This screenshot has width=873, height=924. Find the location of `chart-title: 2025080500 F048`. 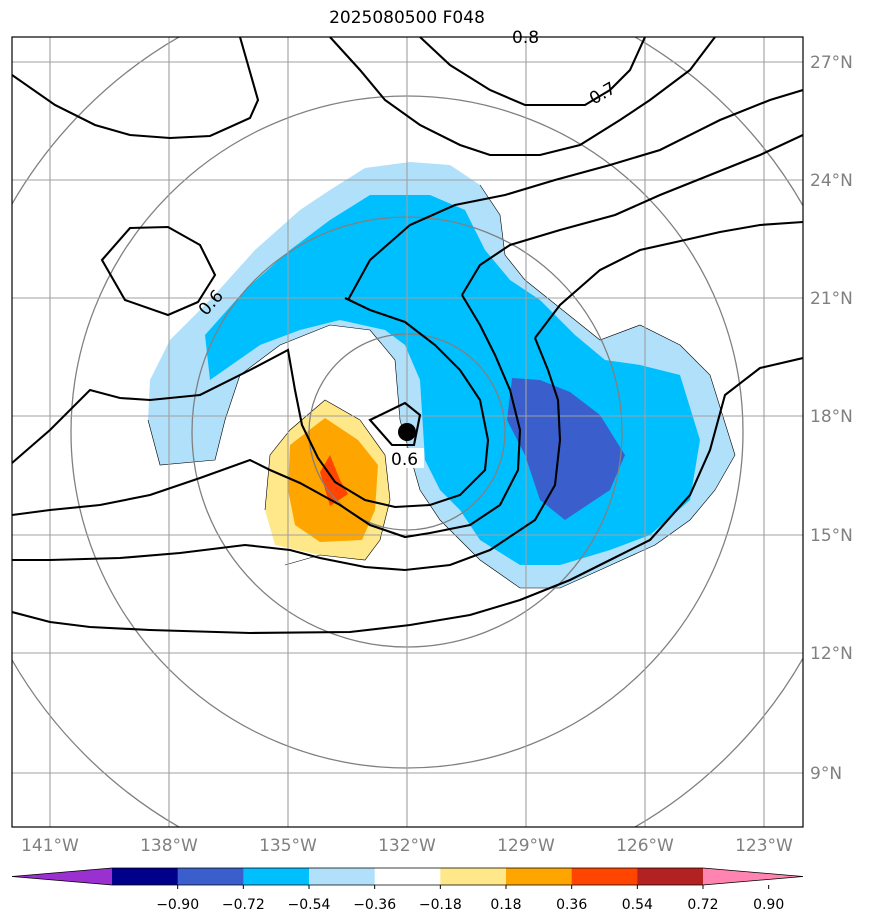

chart-title: 2025080500 F048 is located at coordinates (407, 18).